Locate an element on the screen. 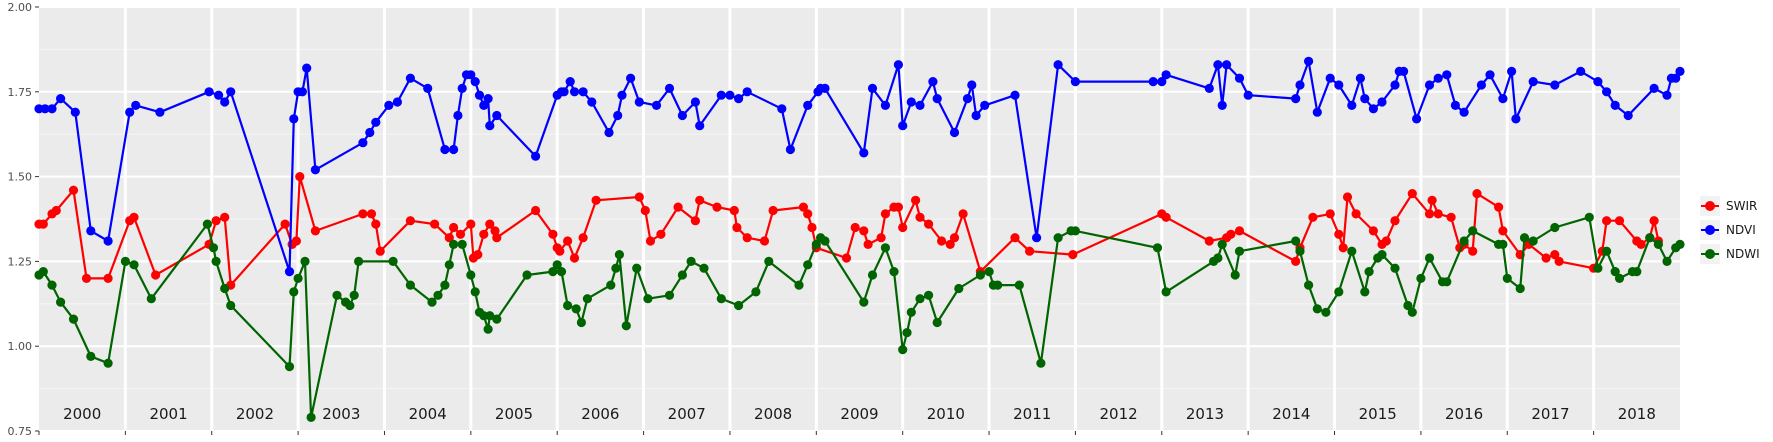  legend-label: SWIR is located at coordinates (1741, 206).